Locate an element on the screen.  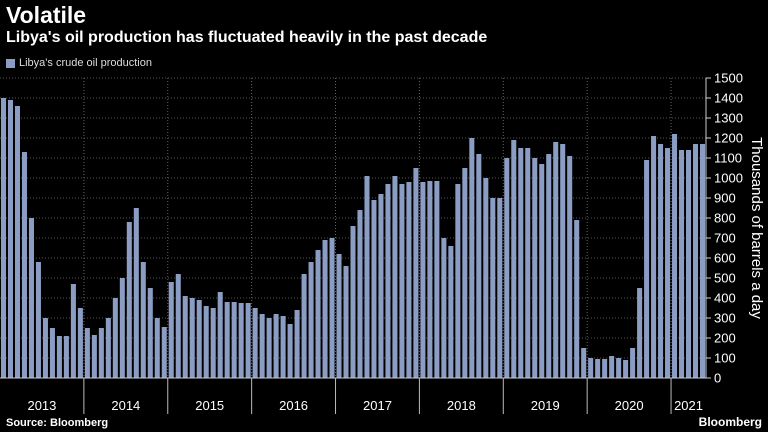
brand-logo: Bloomberg is located at coordinates (730, 422).